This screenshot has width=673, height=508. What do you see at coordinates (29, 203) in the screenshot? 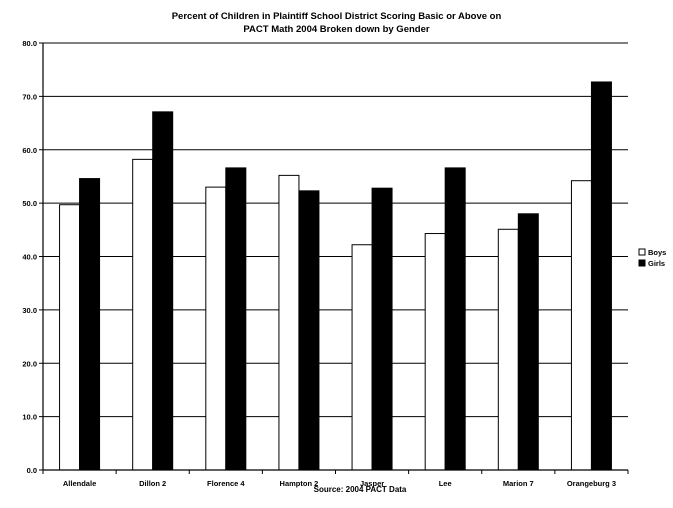
I see `y-tick-label: 50.0` at bounding box center [29, 203].